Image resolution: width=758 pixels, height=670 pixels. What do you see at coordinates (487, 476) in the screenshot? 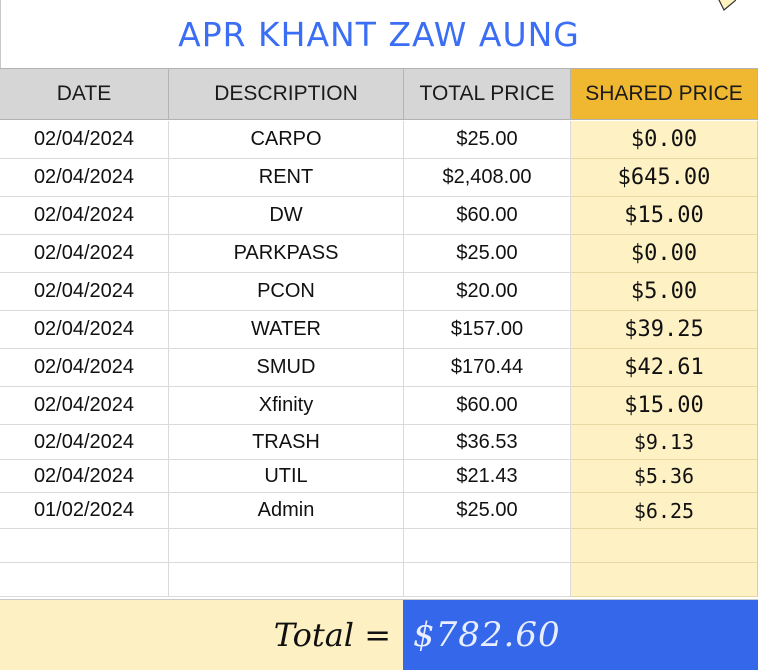
I see `total-price-cell: $21.43` at bounding box center [487, 476].